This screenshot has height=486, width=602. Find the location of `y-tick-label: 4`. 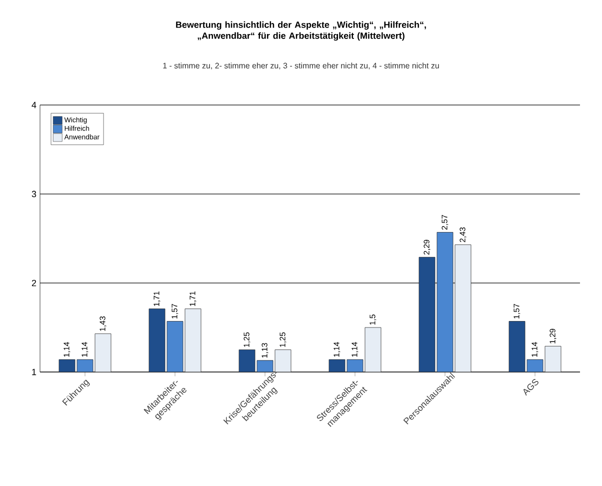

y-tick-label: 4 is located at coordinates (34, 105).